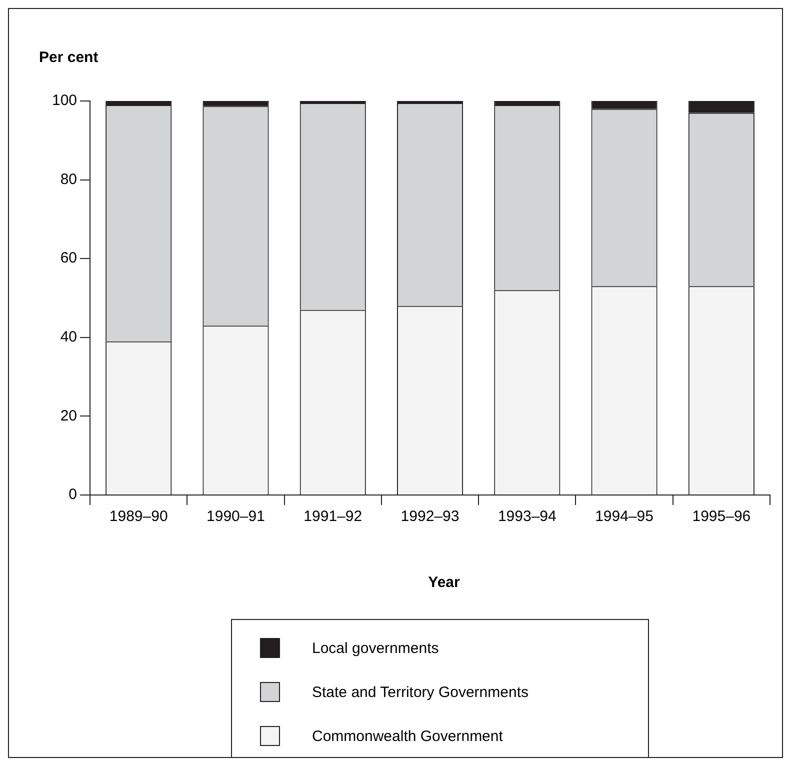  I want to click on y-tick-label: 40, so click(69, 337).